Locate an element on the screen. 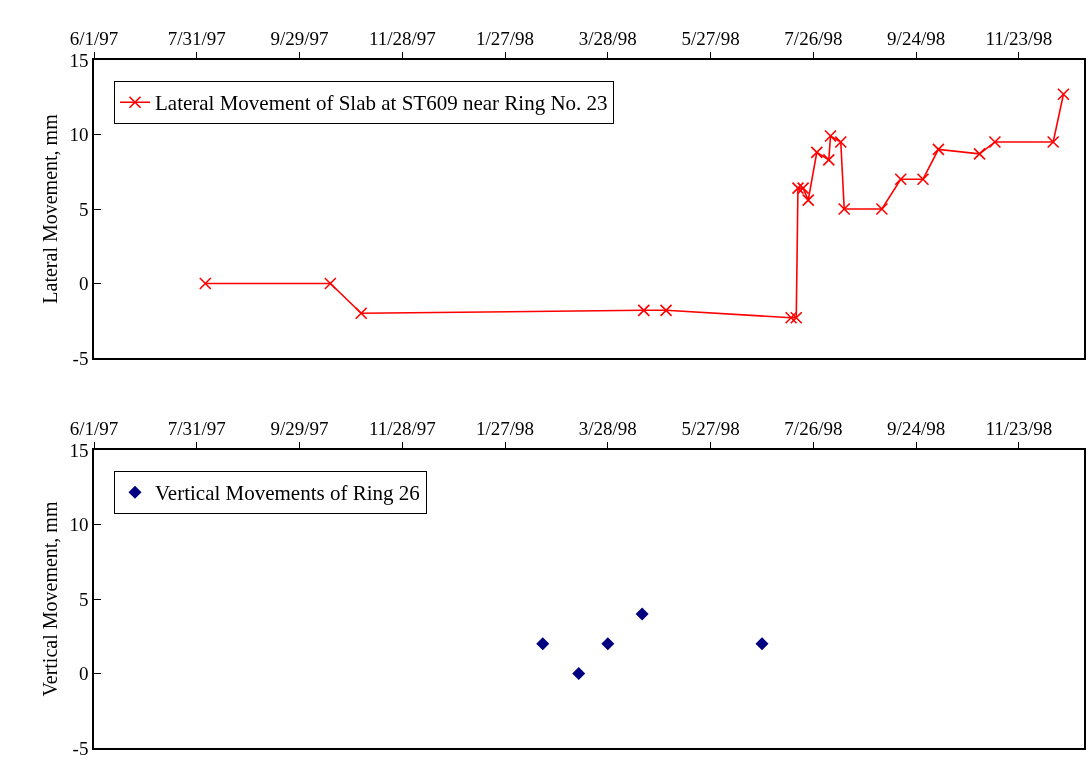  legend-label: Lateral Movement of Slab at ST609 near Ring No. 23 is located at coordinates (381, 103).